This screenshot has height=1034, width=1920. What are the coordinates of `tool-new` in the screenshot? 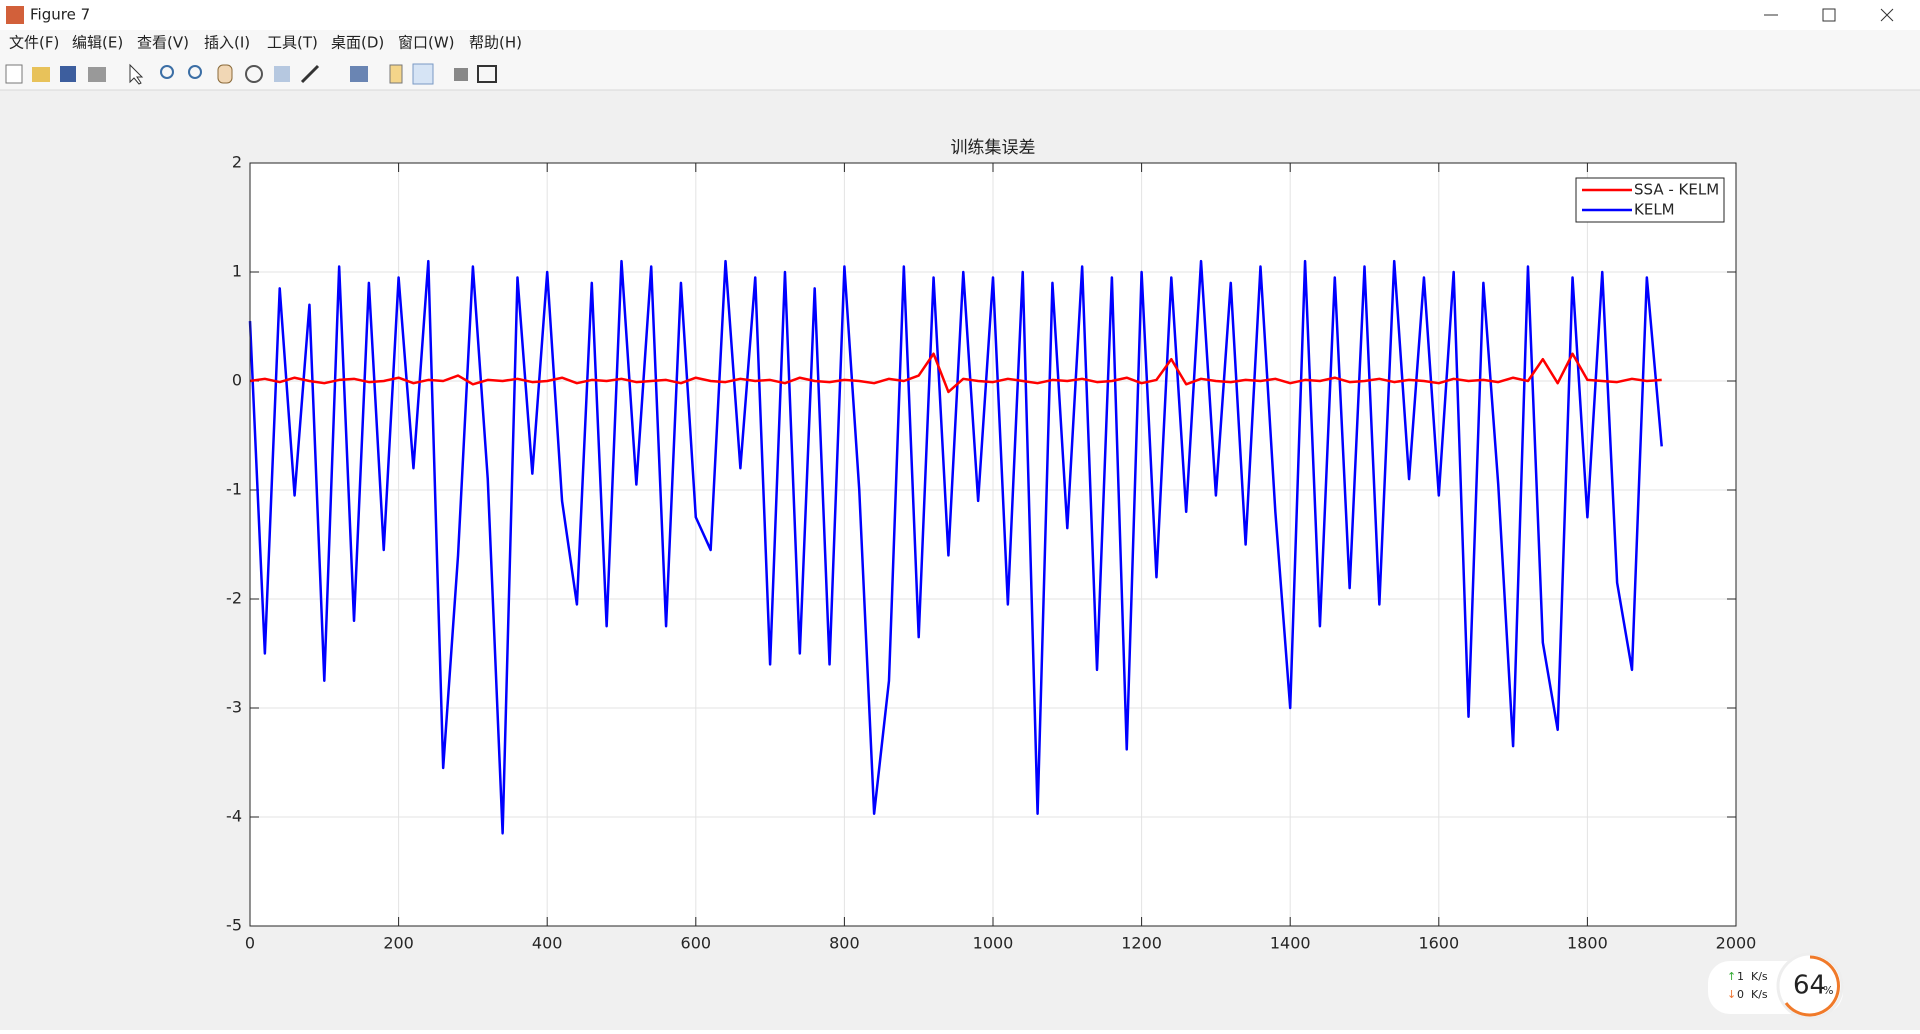 It's located at (14, 74).